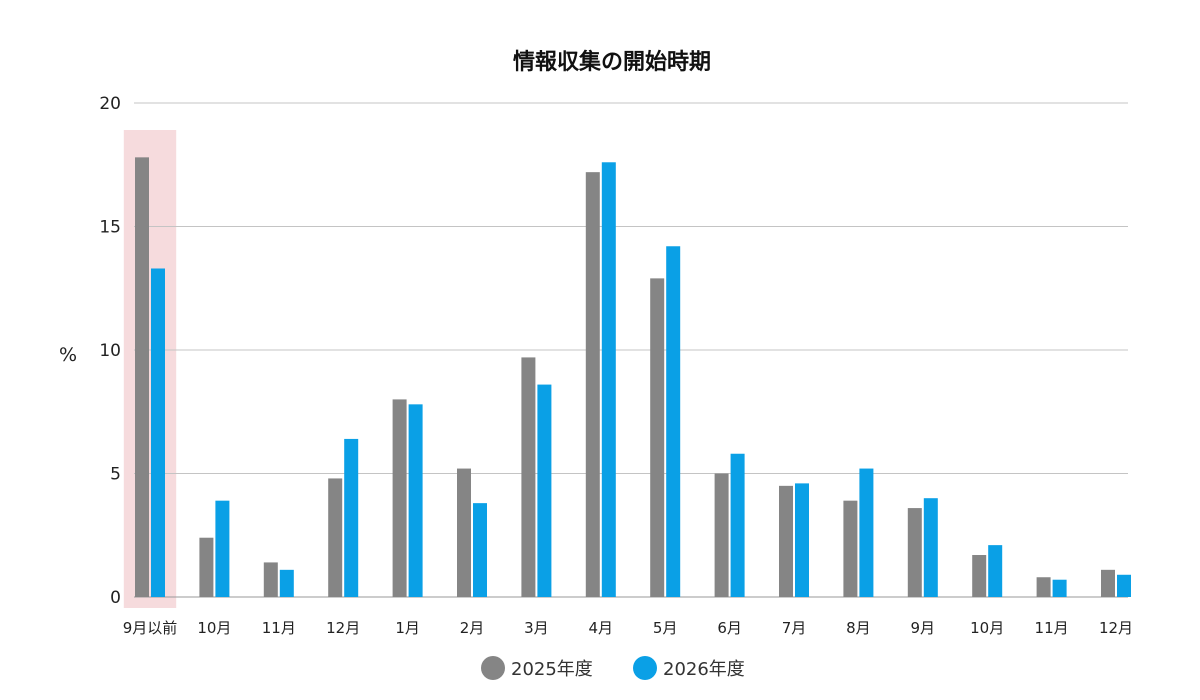  Describe the element at coordinates (673, 421) in the screenshot. I see `bar-2026年度-5月` at that location.